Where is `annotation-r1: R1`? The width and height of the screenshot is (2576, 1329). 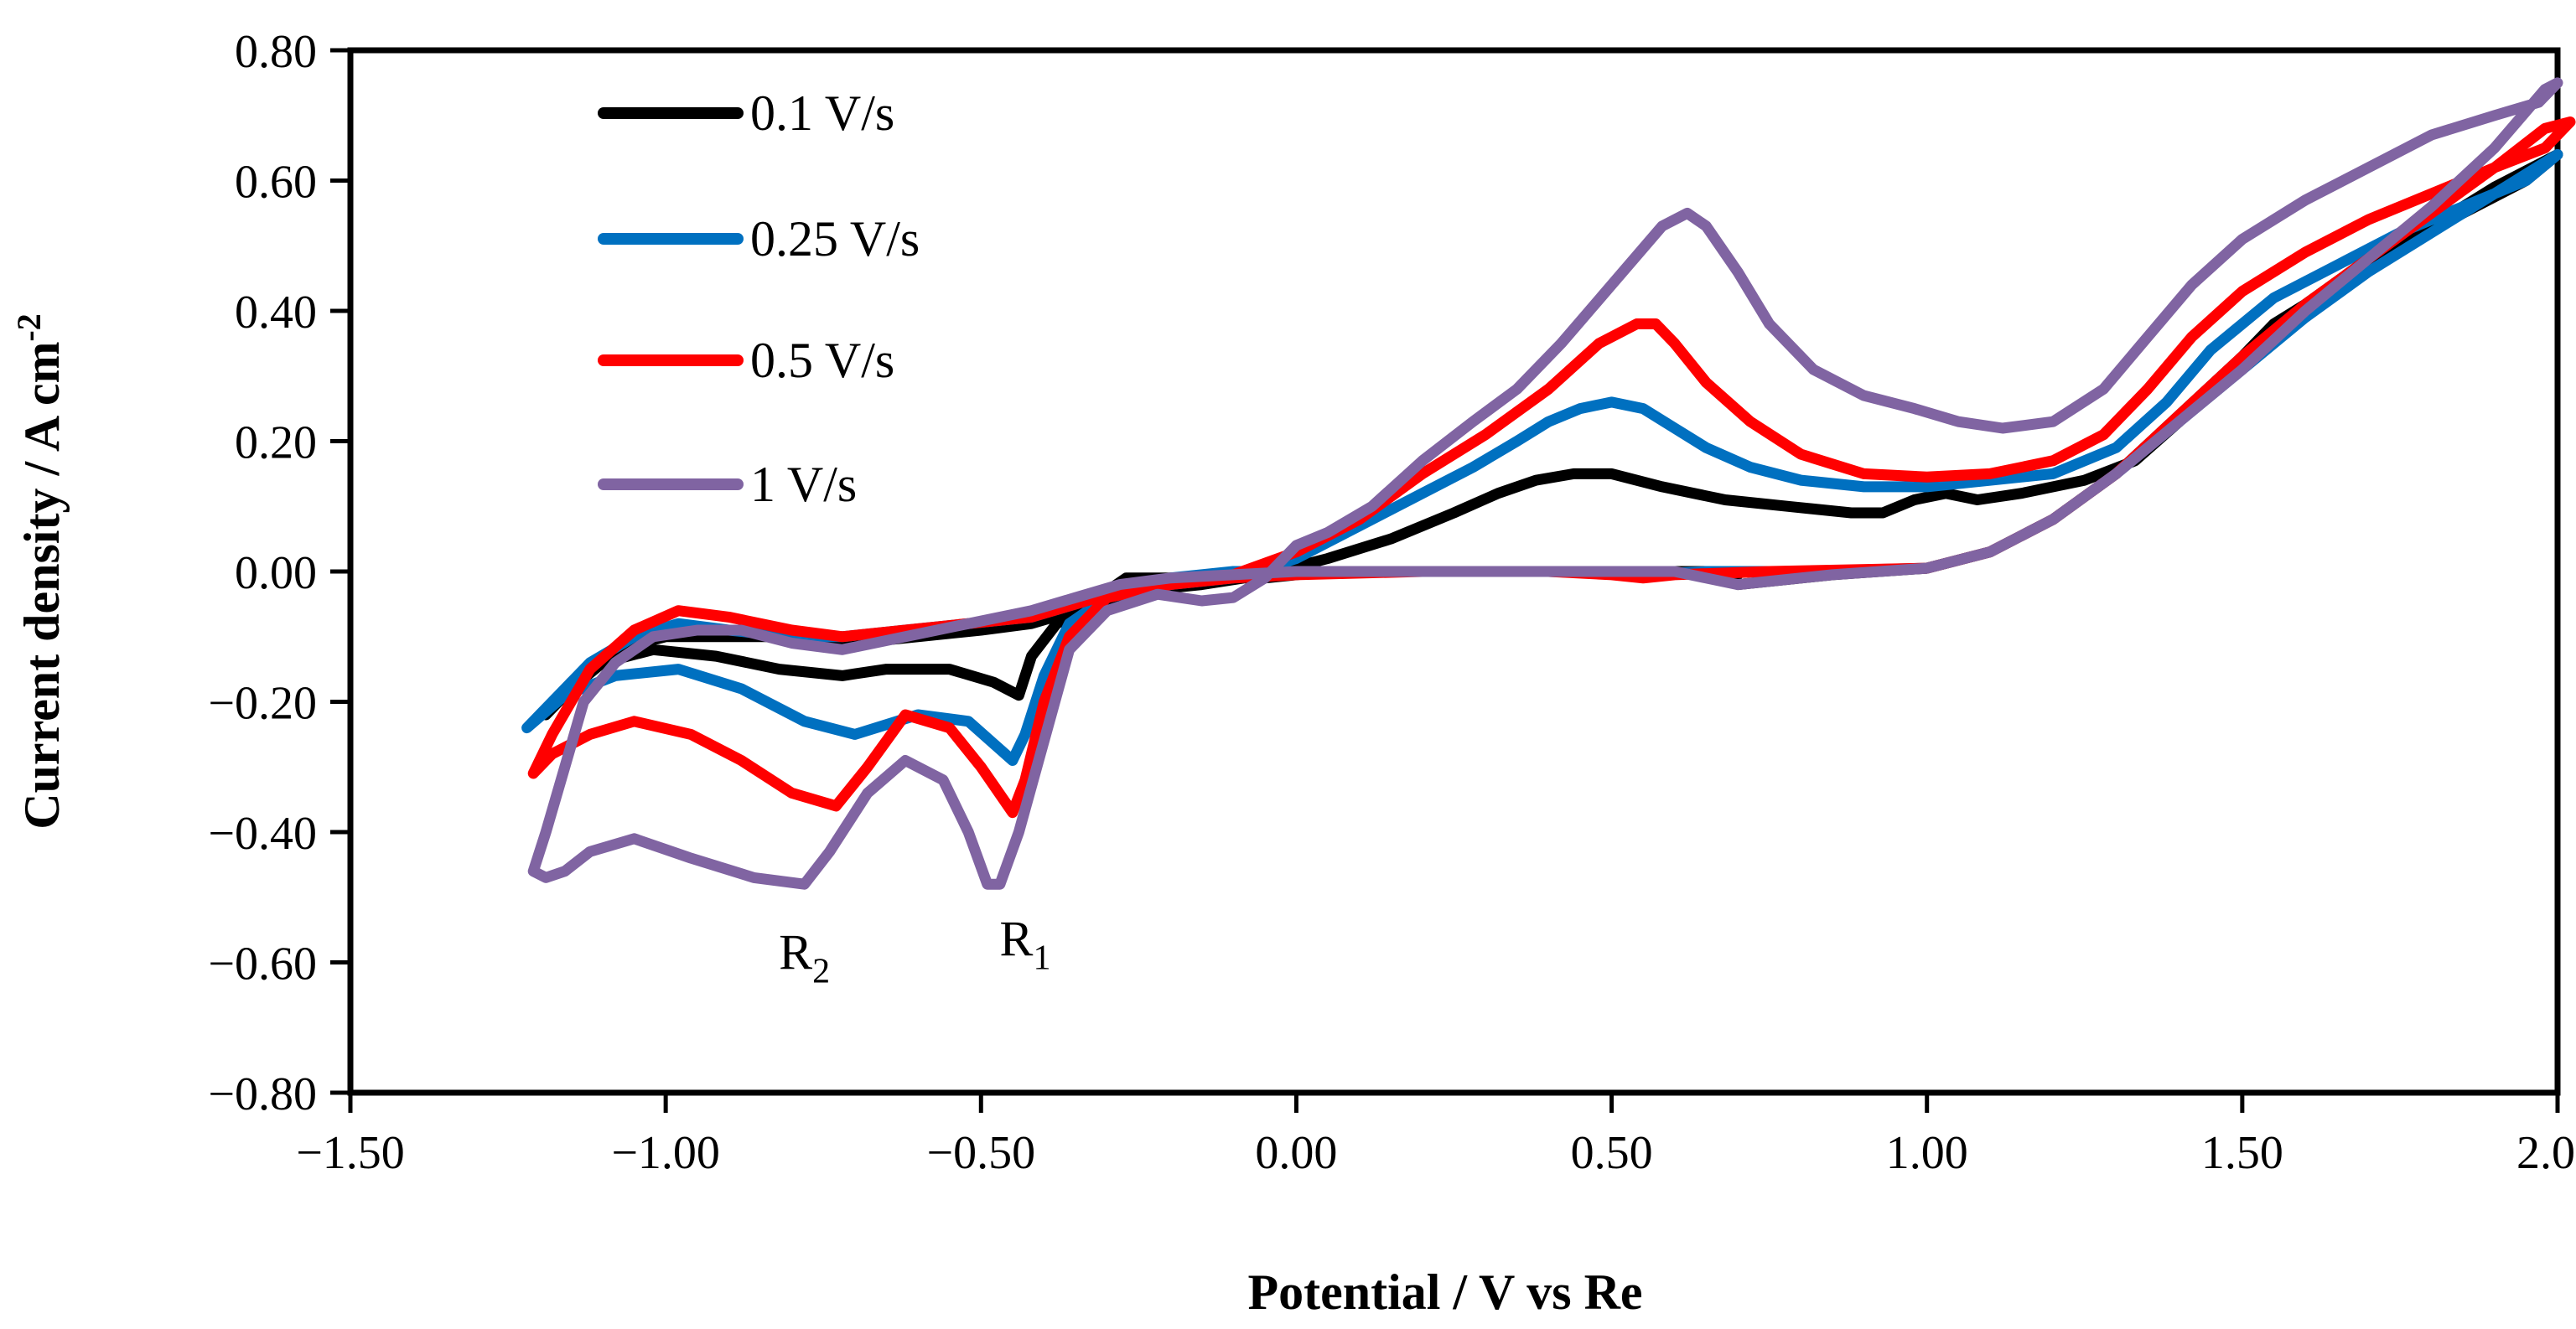
annotation-r1: R1 is located at coordinates (1024, 945).